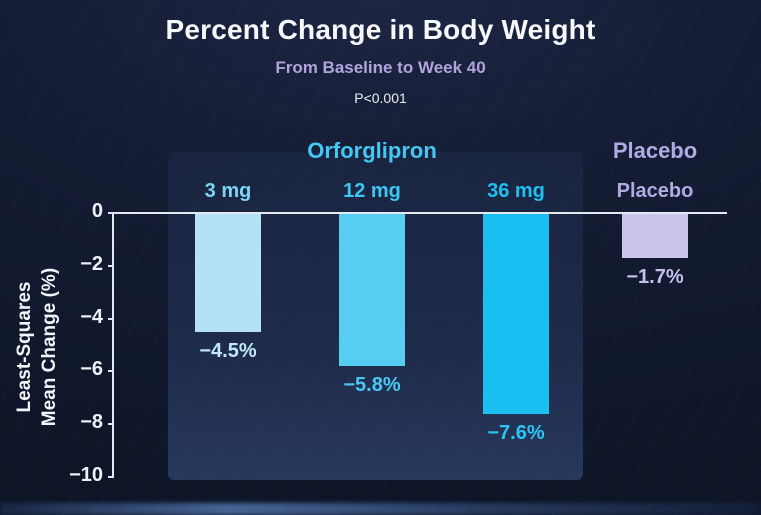  I want to click on bar-value-label: −1.7%, so click(655, 276).